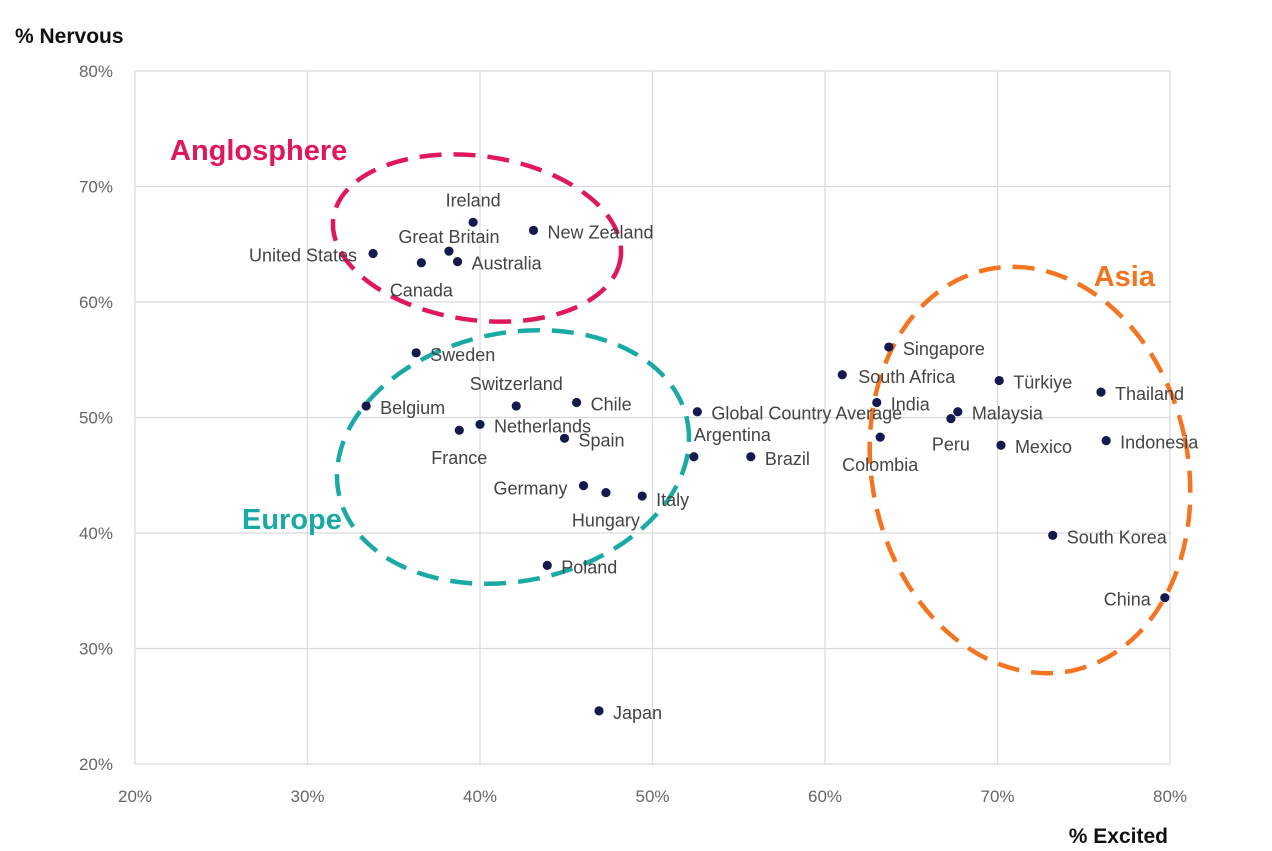  I want to click on point-label: Great Britain, so click(448, 237).